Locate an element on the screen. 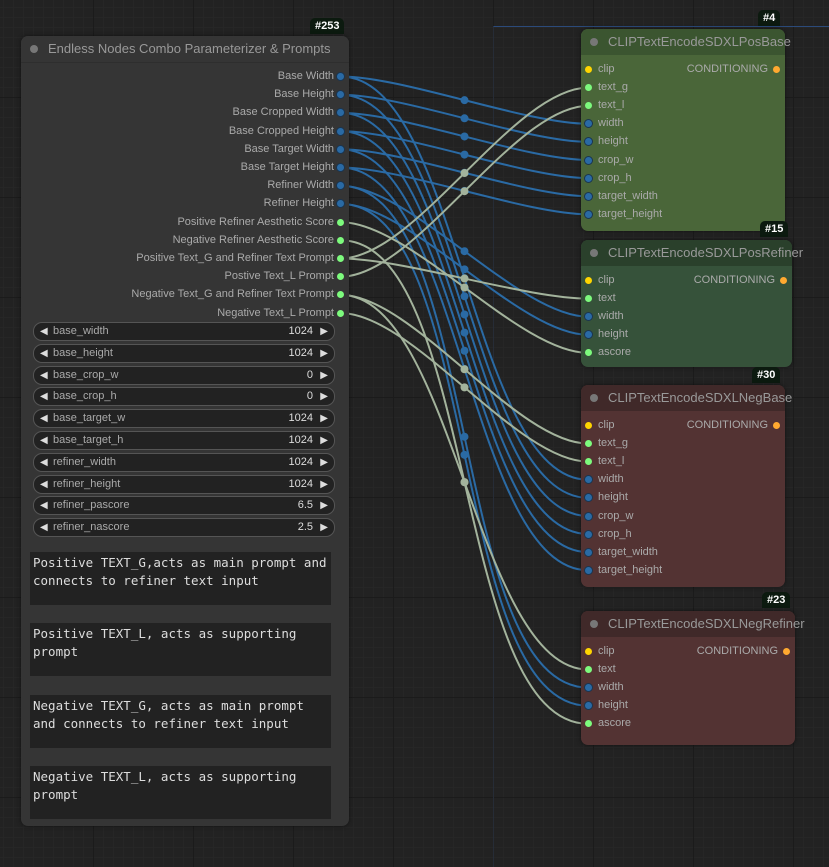 Image resolution: width=829 pixels, height=867 pixels. output-slot: Refiner Height is located at coordinates (304, 203).